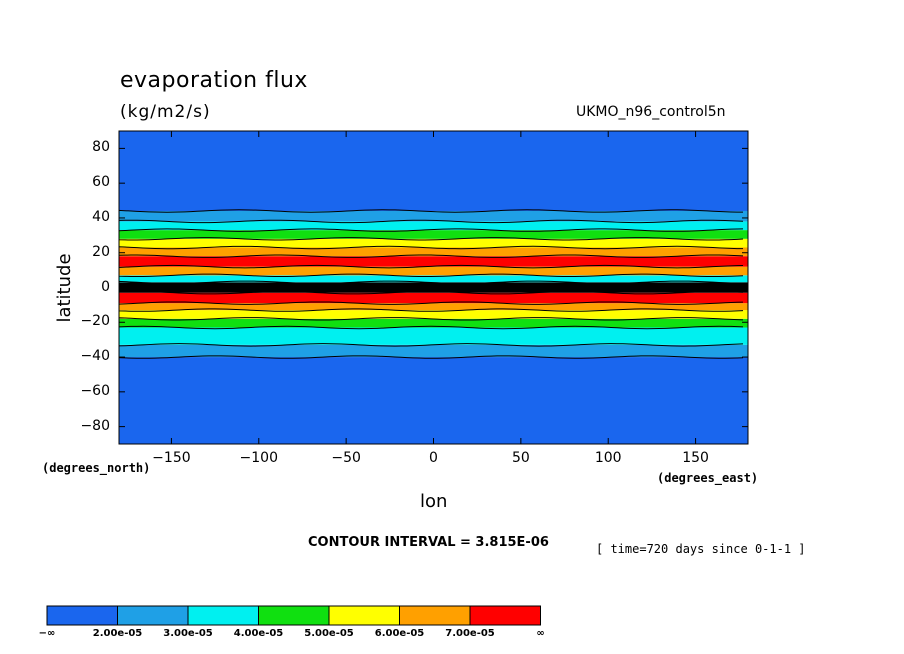  Describe the element at coordinates (101, 182) in the screenshot. I see `y-tick-label: 60` at that location.